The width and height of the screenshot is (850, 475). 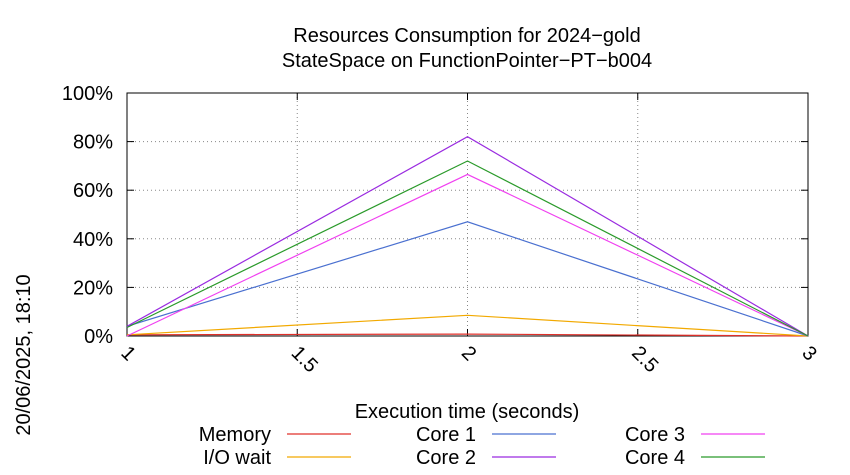 I want to click on x-tick-label: 1.5, so click(x=304, y=359).